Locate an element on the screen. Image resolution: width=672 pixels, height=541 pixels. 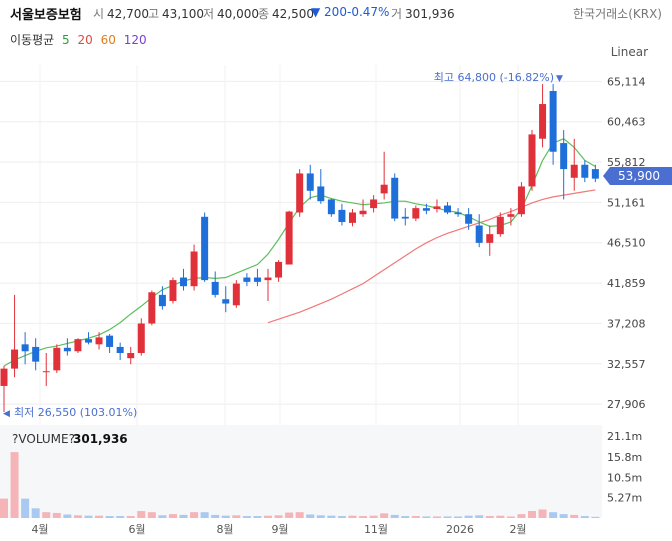
price-tick-label: 41,859 is located at coordinates (626, 283).